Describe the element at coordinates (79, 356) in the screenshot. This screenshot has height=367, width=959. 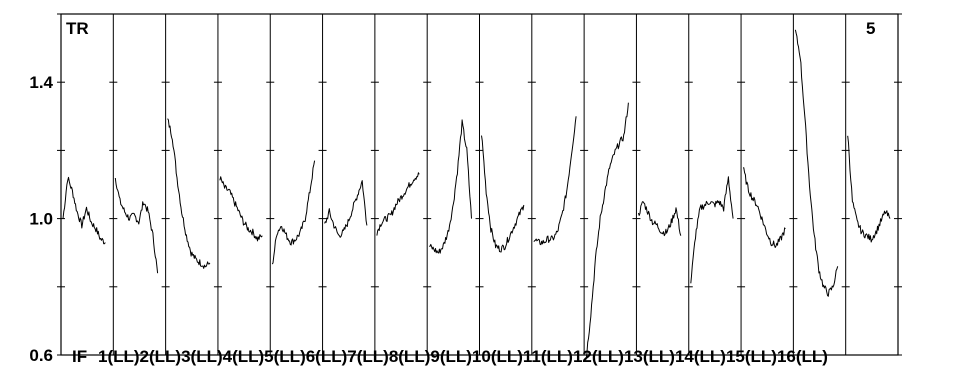
I see `category-prefix: IF` at that location.